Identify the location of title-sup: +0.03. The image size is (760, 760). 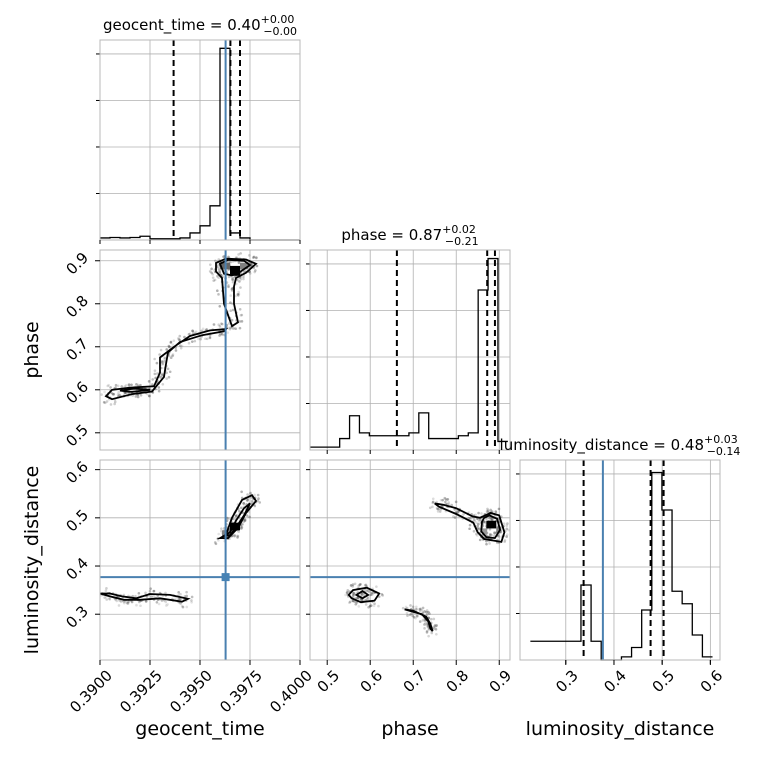
(721, 439).